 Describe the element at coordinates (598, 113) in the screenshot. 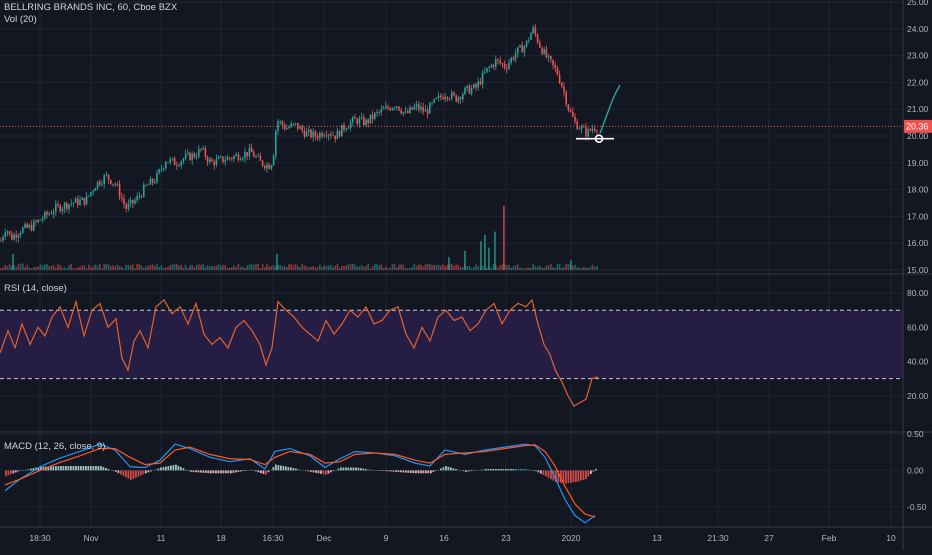

I see `trend-drawing` at that location.